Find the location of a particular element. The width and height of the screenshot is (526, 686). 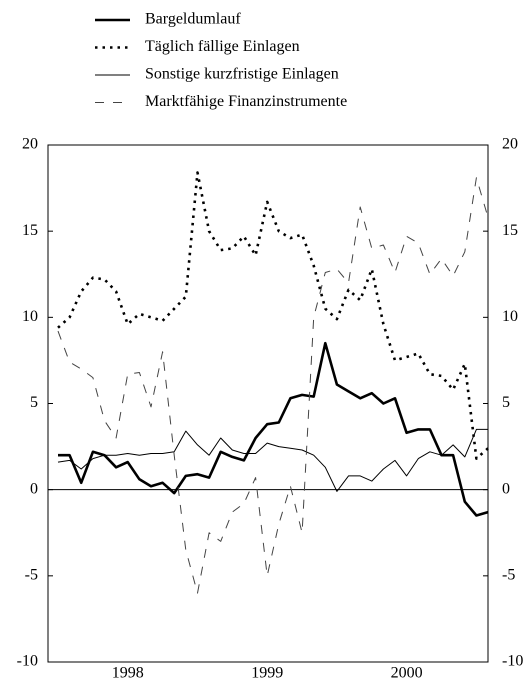

x-tick-label: 1998 is located at coordinates (128, 673).